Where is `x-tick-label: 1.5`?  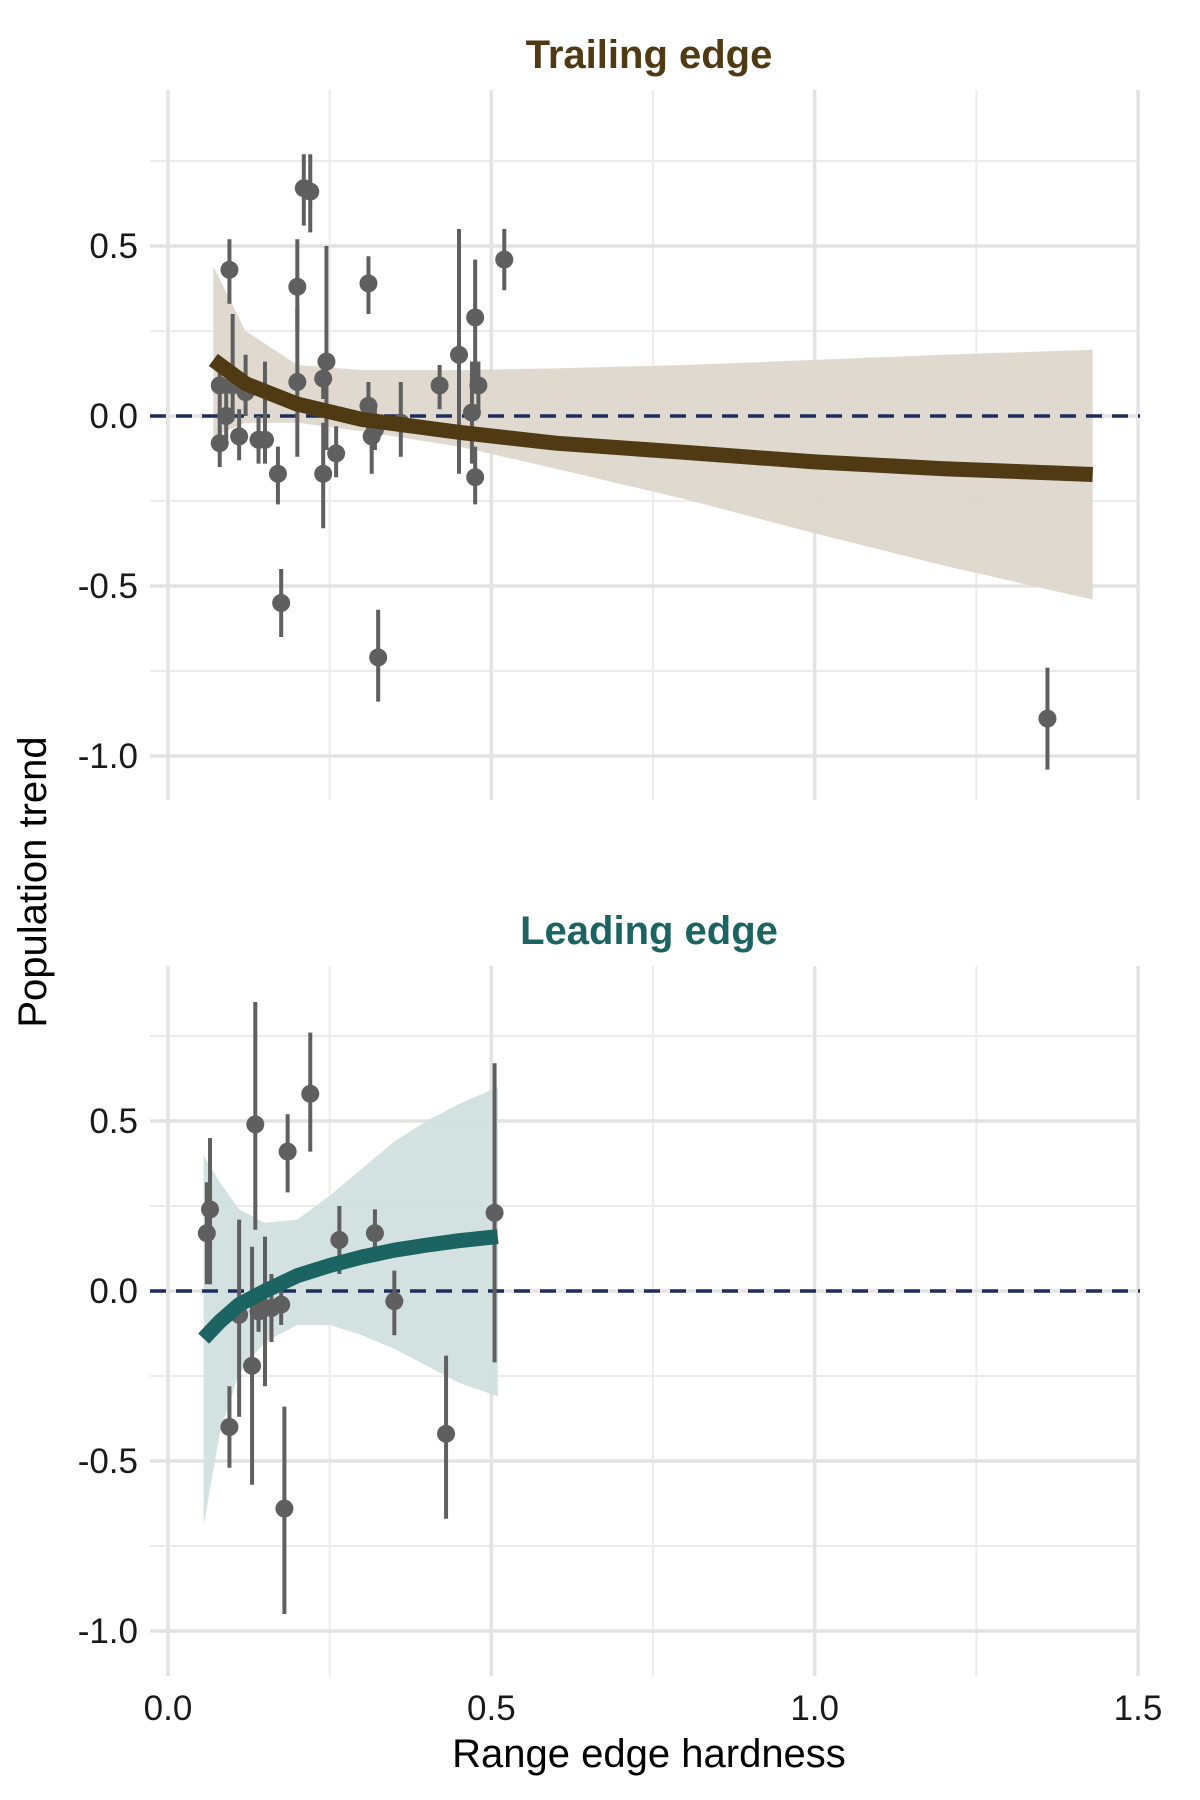 x-tick-label: 1.5 is located at coordinates (1138, 1708).